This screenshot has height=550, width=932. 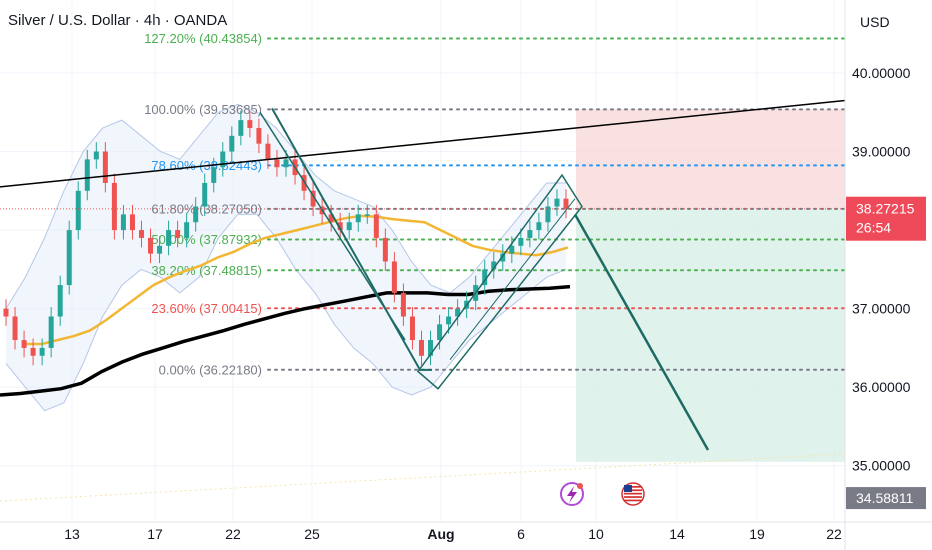 I want to click on y-tick-5: 35.00000, so click(x=881, y=466).